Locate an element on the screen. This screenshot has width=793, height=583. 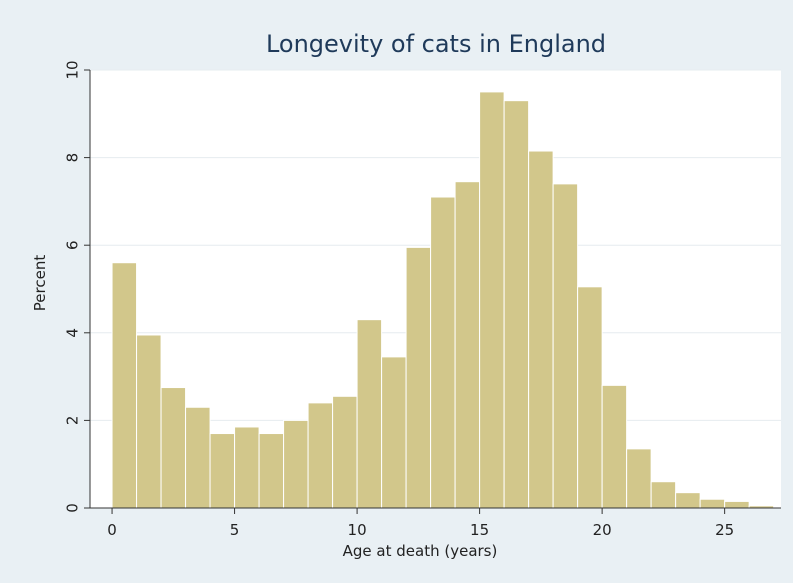
y-tick-label-3: 6 is located at coordinates (73, 245).